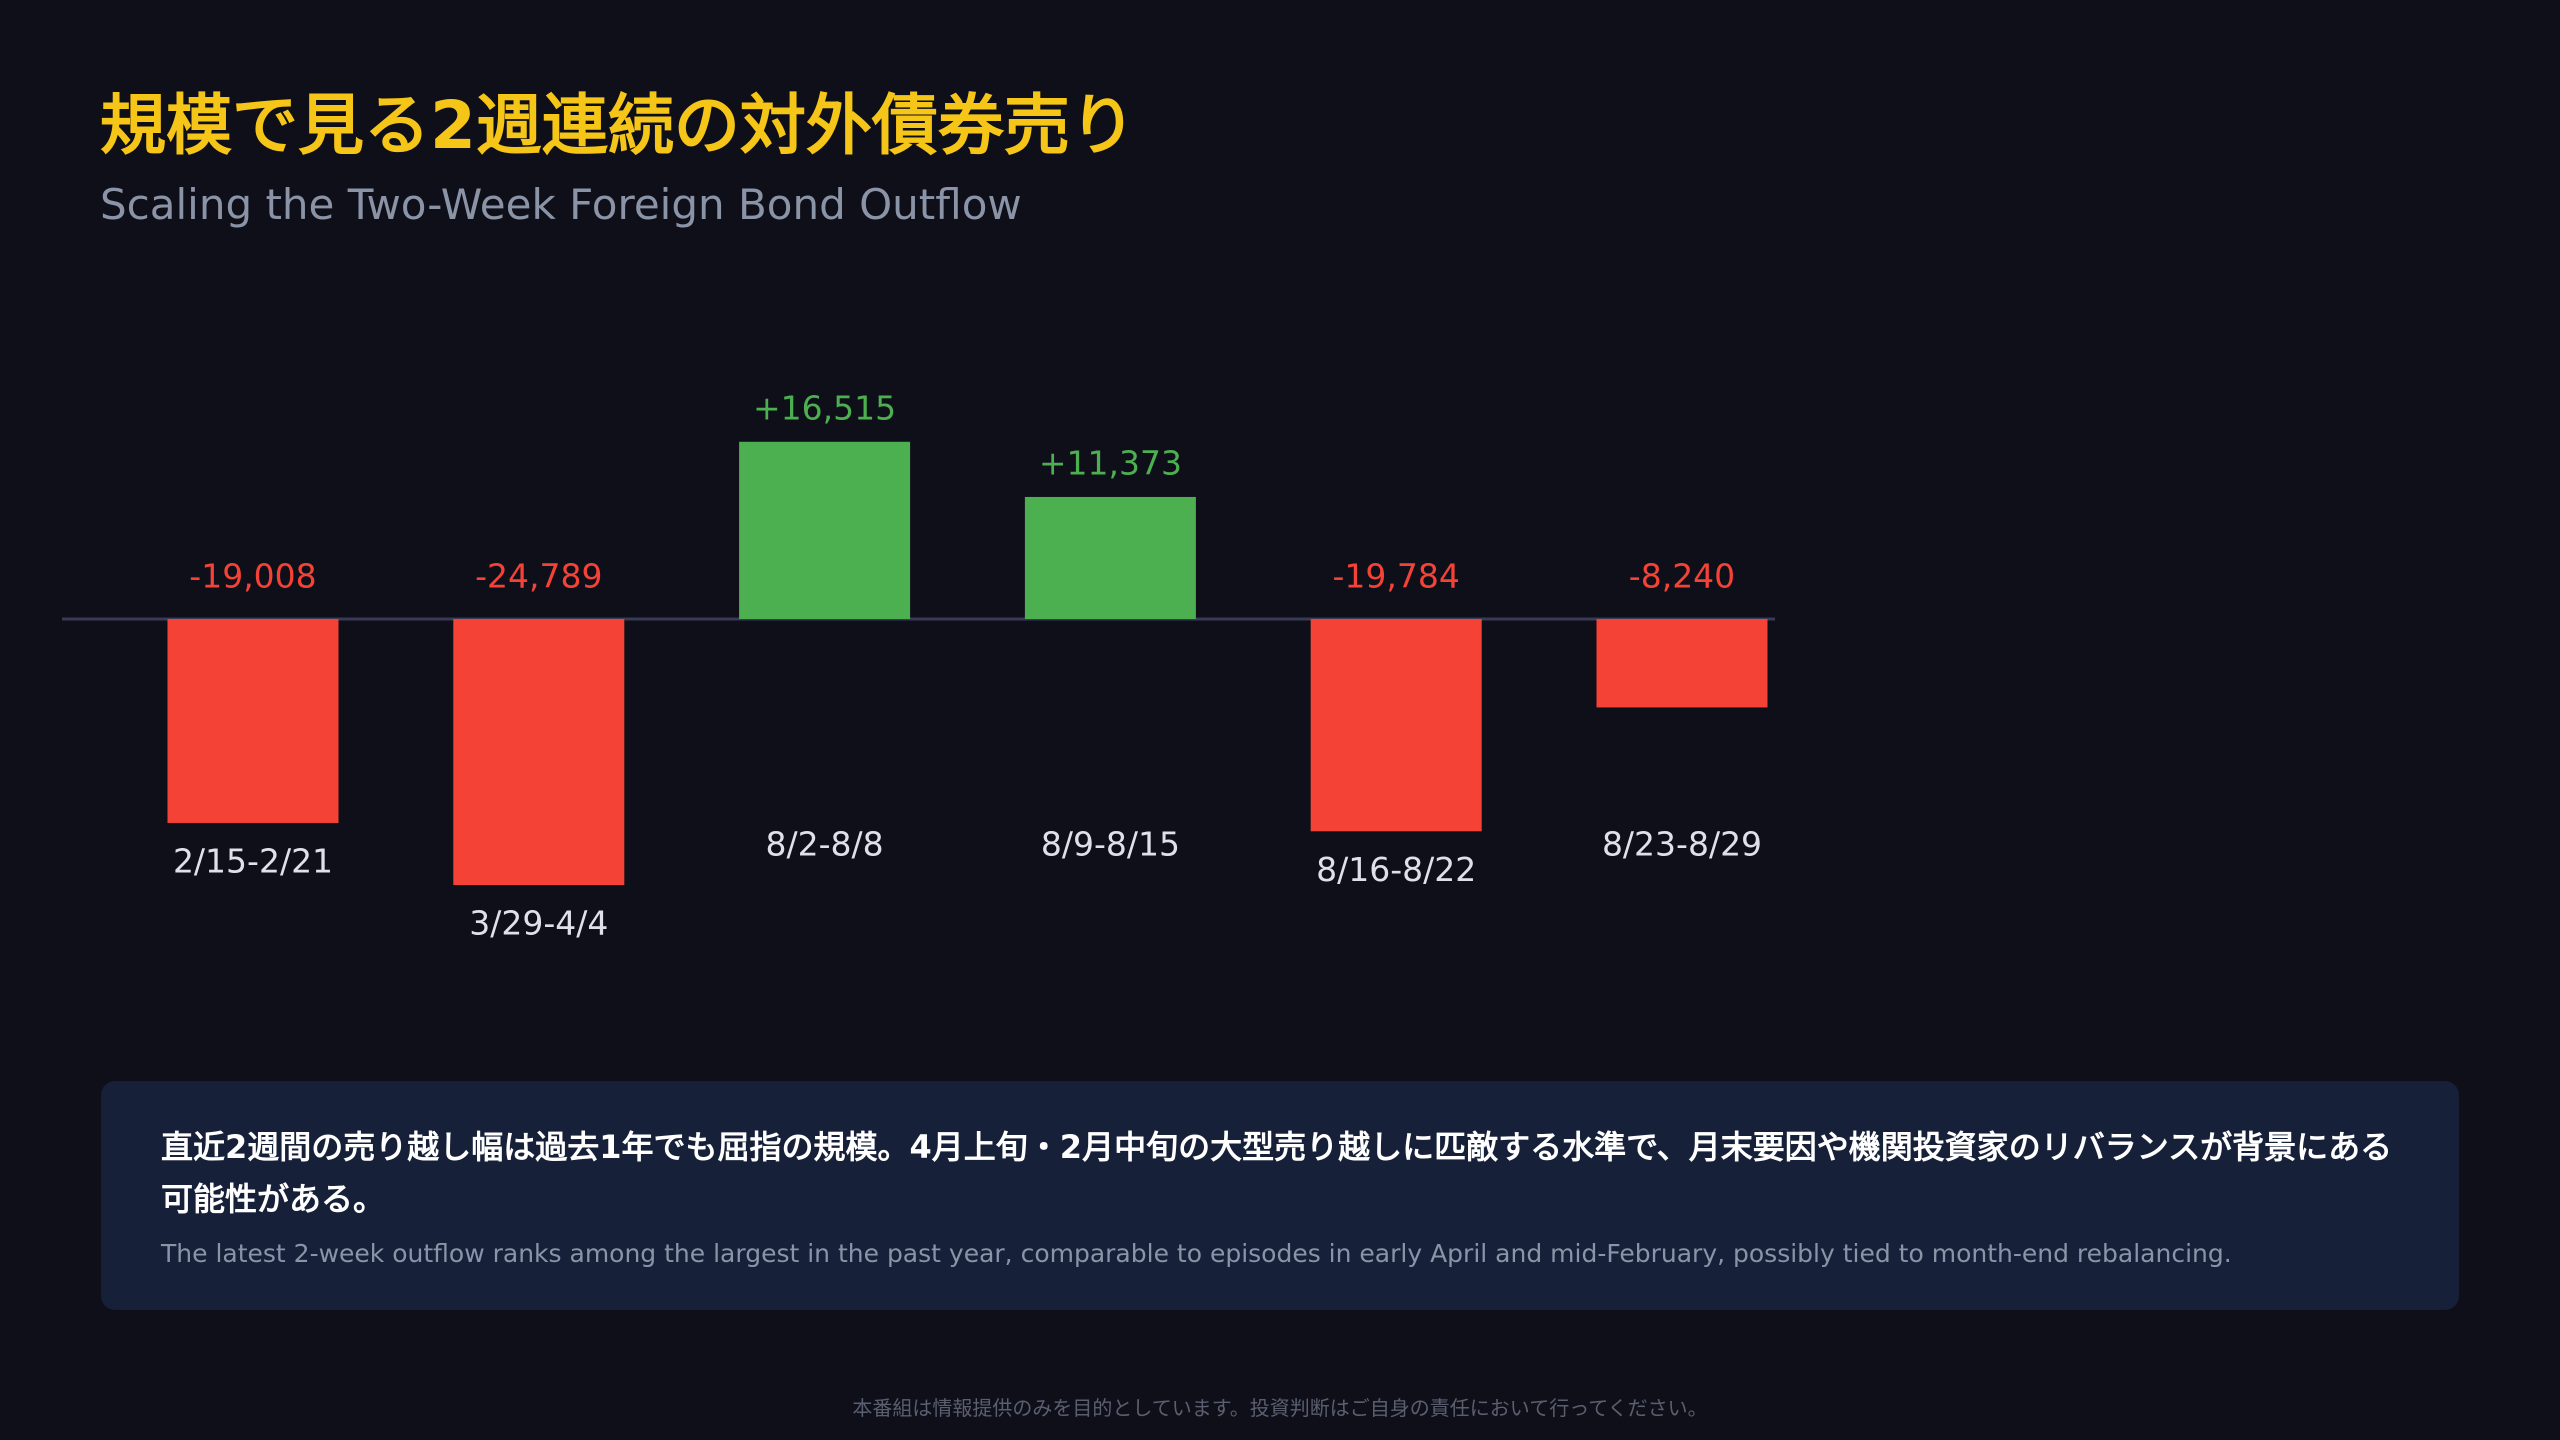 This screenshot has width=2560, height=1440. Describe the element at coordinates (825, 844) in the screenshot. I see `x-tick-label: 8/2-8/8` at that location.